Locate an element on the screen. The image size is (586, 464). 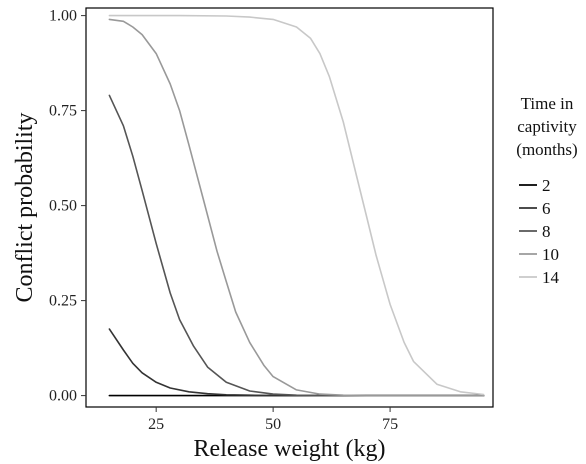
y-tick-label: 0.25 is located at coordinates (63, 301).